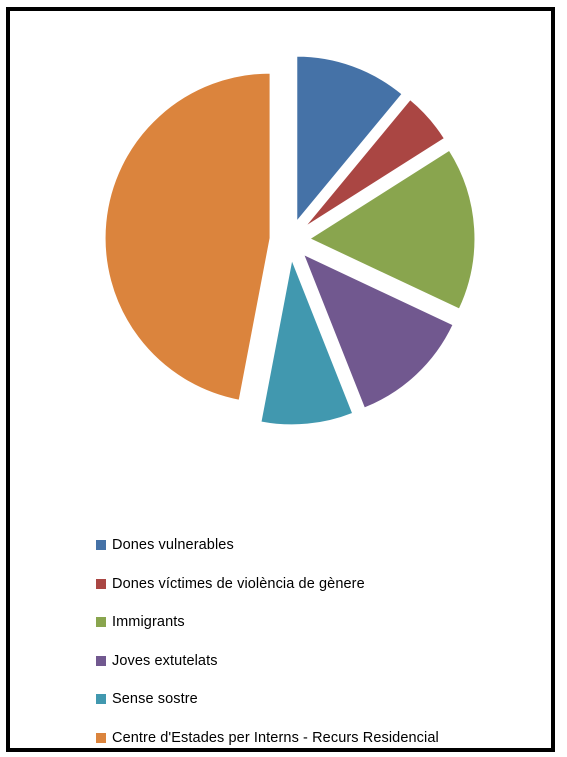 The image size is (567, 757). I want to click on legend-label: Dones víctimes de violència de gènere, so click(238, 584).